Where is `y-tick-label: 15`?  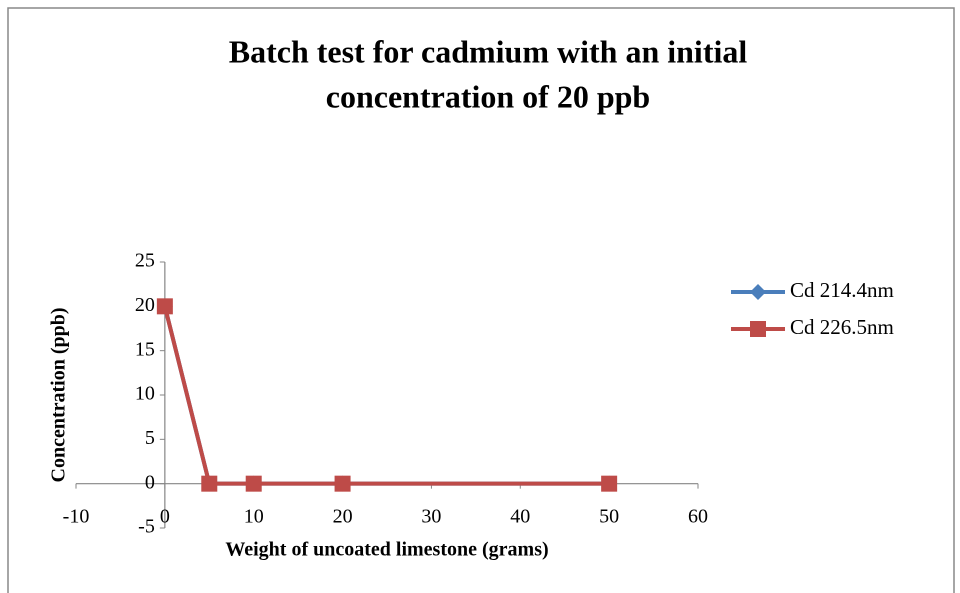 y-tick-label: 15 is located at coordinates (145, 349).